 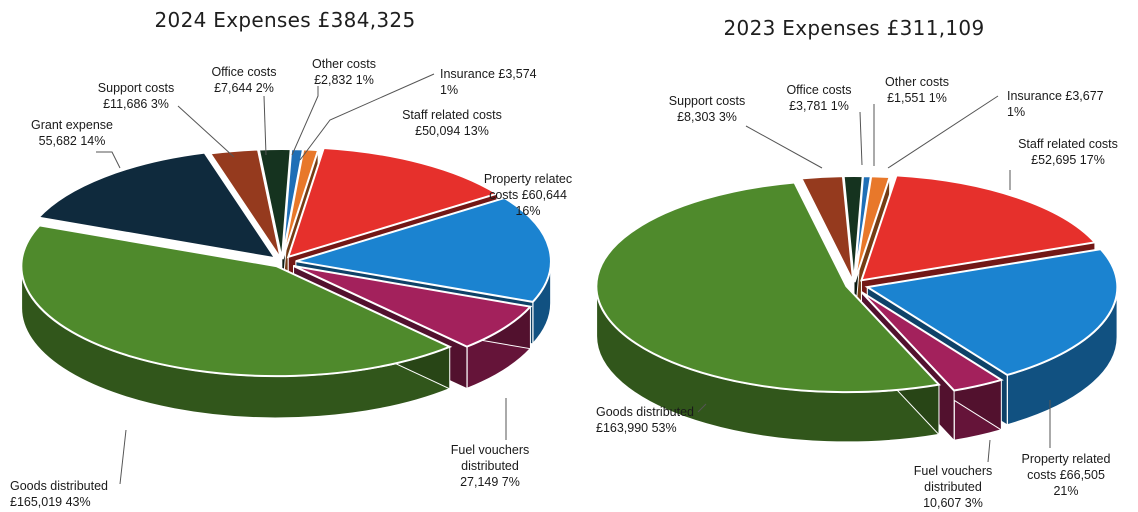 What do you see at coordinates (305, 121) in the screenshot?
I see `leader-other-costs` at bounding box center [305, 121].